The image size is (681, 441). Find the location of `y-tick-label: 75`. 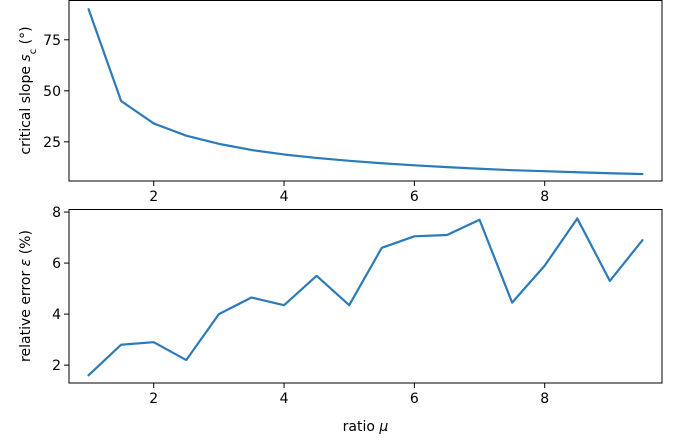

y-tick-label: 75 is located at coordinates (52, 41).